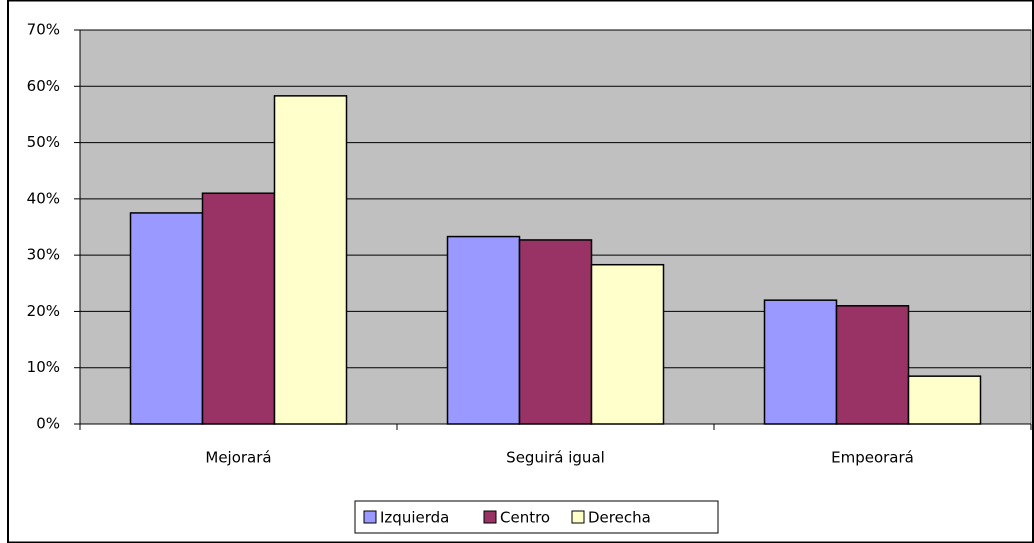 The height and width of the screenshot is (543, 1034). I want to click on y-tick-label: 40%, so click(43, 198).